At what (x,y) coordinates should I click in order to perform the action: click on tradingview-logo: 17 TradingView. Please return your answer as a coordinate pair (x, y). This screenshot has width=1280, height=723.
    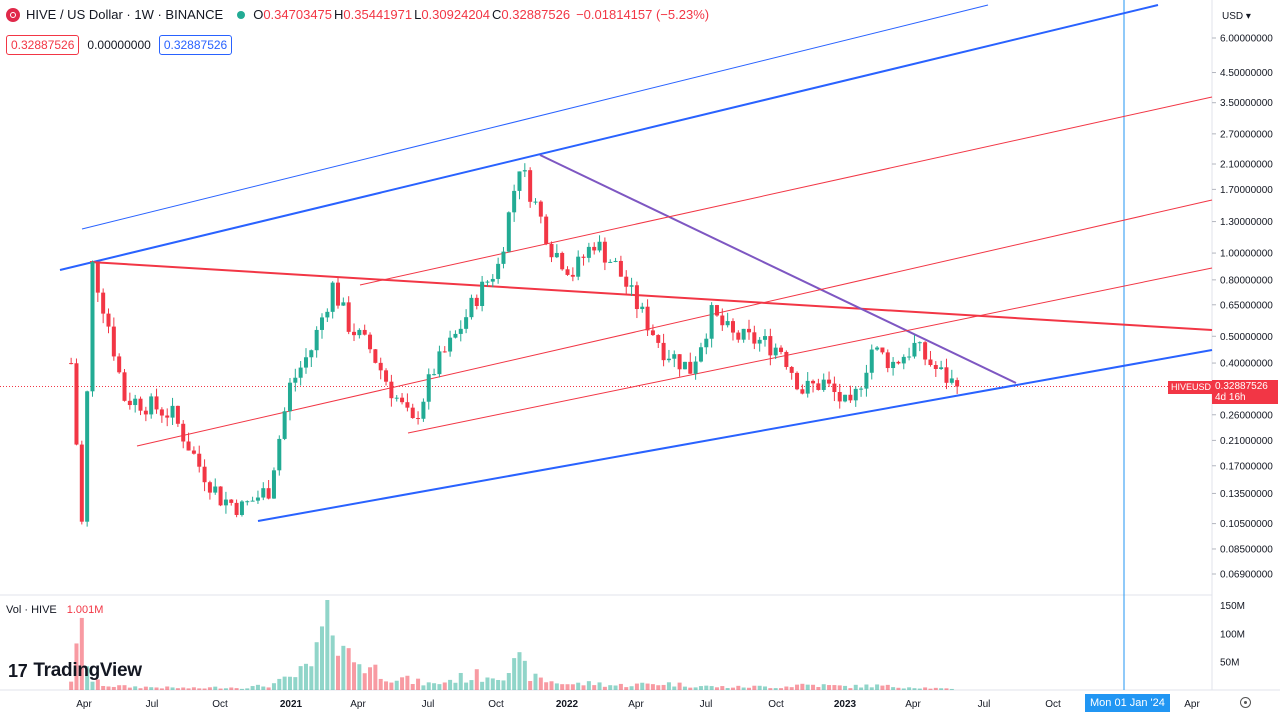
    Looking at the image, I should click on (75, 671).